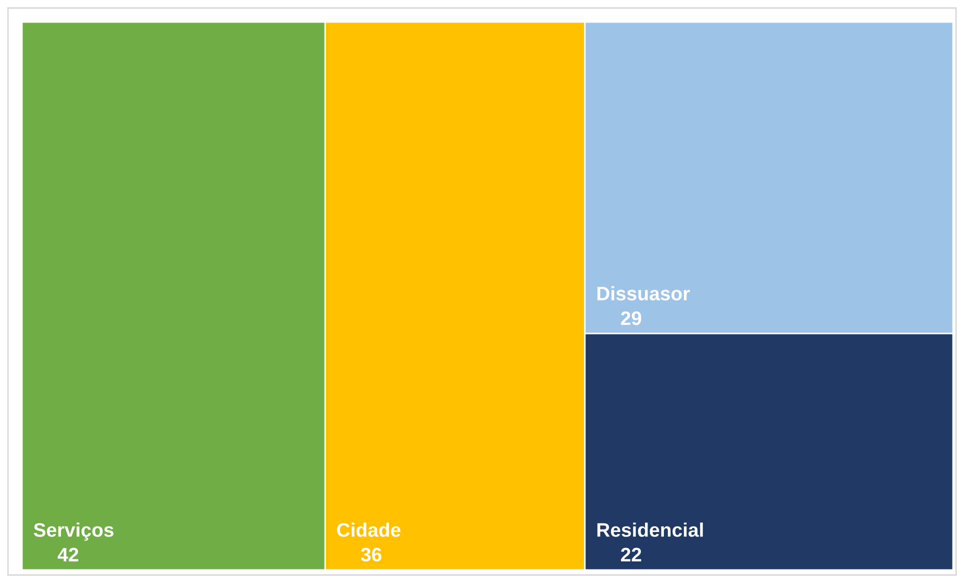 The image size is (957, 579). I want to click on data-label: 22, so click(631, 555).